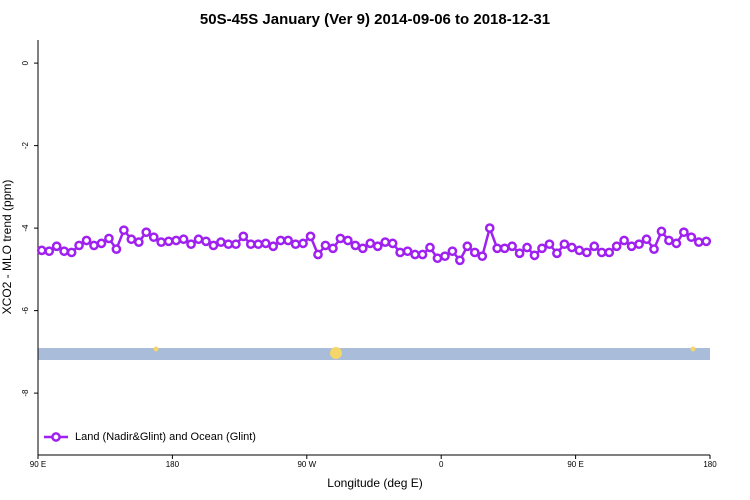 This screenshot has width=750, height=500. What do you see at coordinates (25, 62) in the screenshot?
I see `y-tick-label: 0` at bounding box center [25, 62].